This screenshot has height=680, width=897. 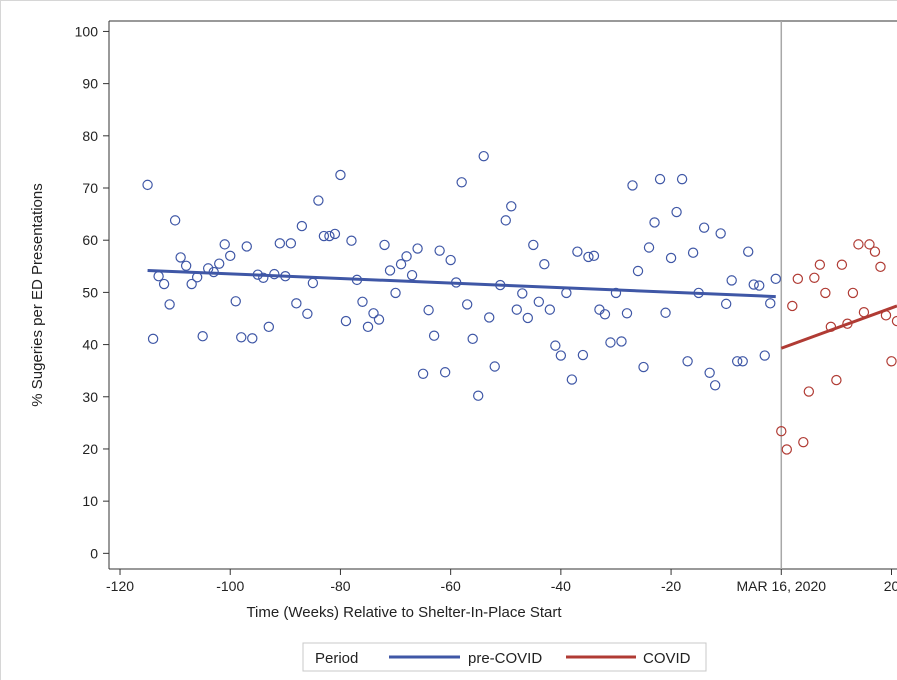 I want to click on x-tick-label: -60, so click(x=451, y=586).